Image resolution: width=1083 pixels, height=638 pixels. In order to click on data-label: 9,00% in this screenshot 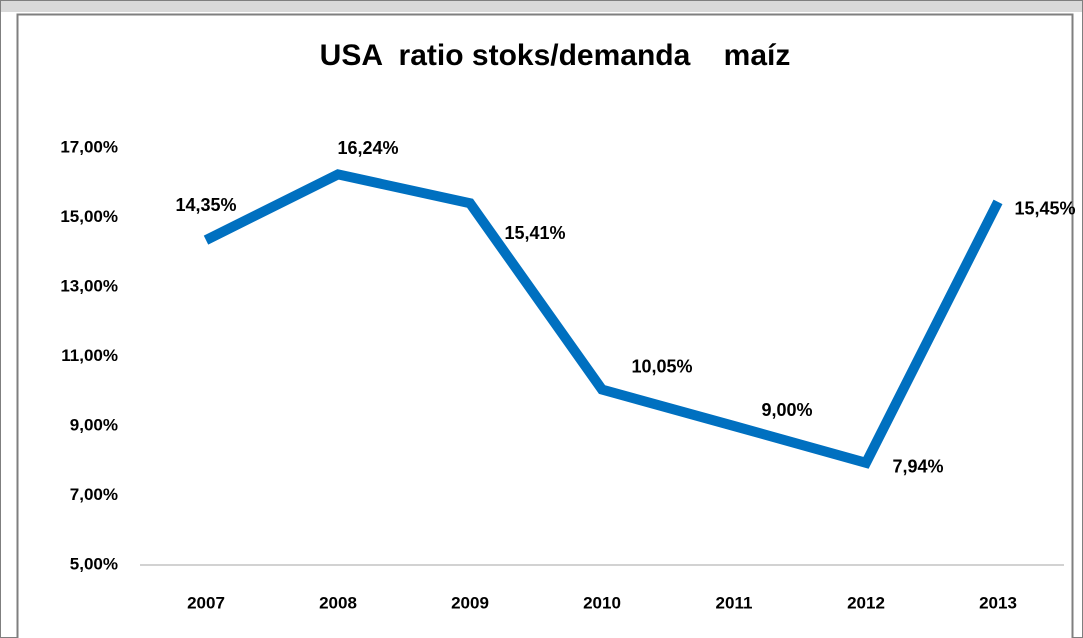, I will do `click(786, 410)`.